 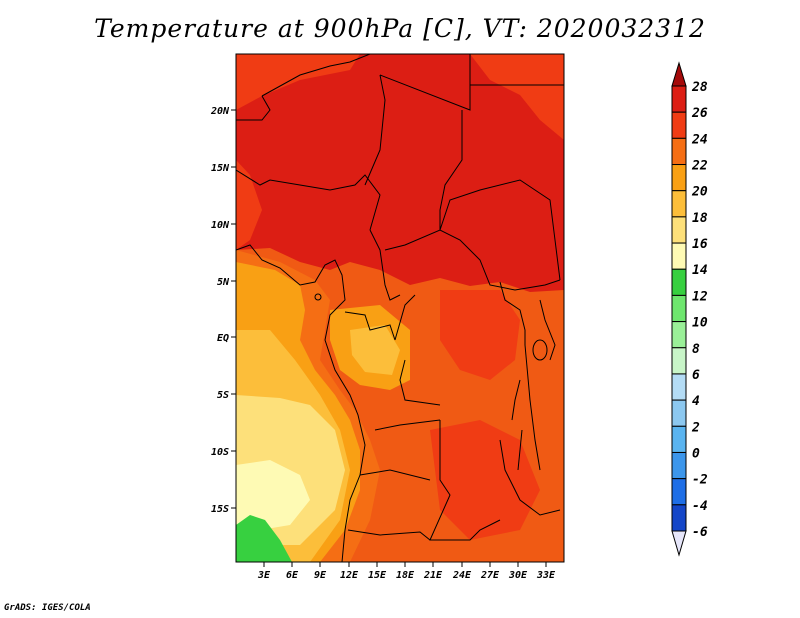 What do you see at coordinates (700, 480) in the screenshot?
I see `colorbar-label: -2` at bounding box center [700, 480].